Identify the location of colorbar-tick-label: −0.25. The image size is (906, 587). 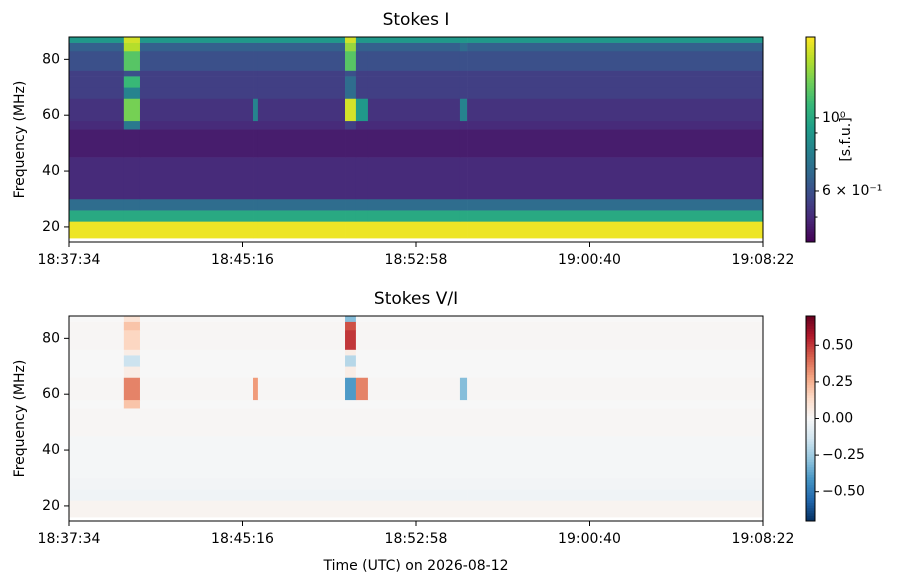
(843, 455).